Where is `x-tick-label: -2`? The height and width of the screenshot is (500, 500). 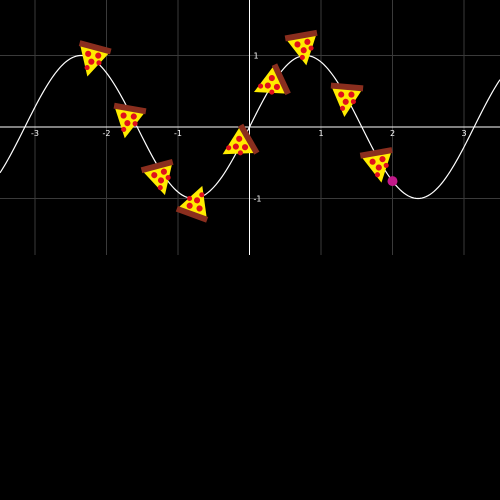 x-tick-label: -2 is located at coordinates (107, 133).